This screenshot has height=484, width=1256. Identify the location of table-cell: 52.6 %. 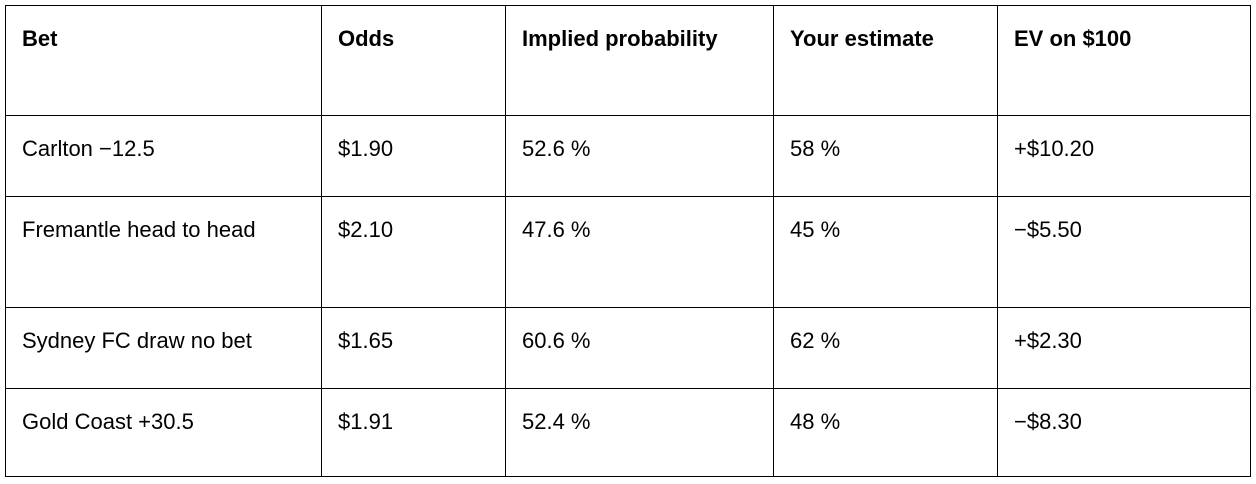
(639, 156).